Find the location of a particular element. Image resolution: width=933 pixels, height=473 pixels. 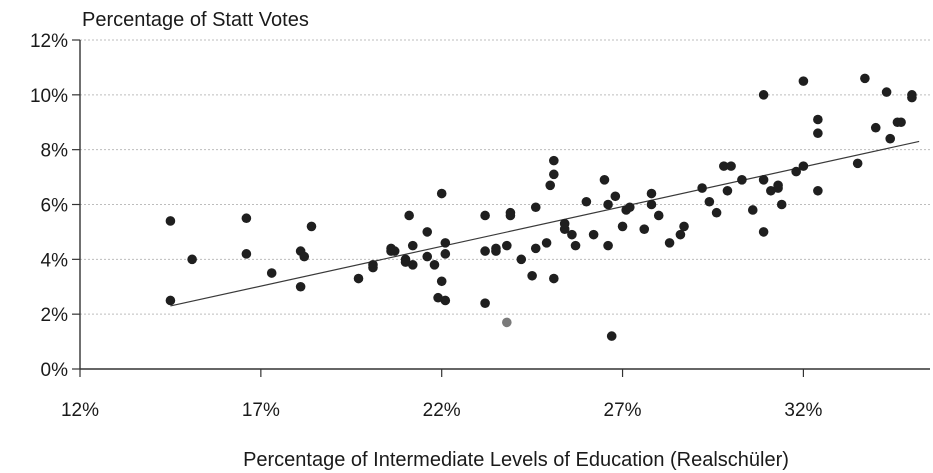

y-tick-label: 0% is located at coordinates (55, 370).